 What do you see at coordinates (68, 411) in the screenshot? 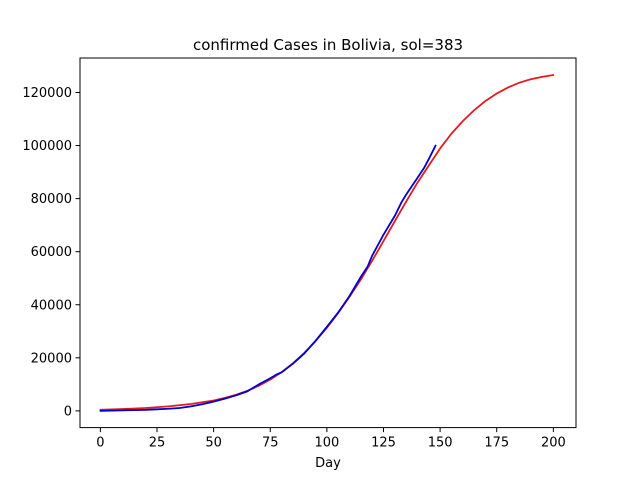
I see `y-tick-label: 0` at bounding box center [68, 411].